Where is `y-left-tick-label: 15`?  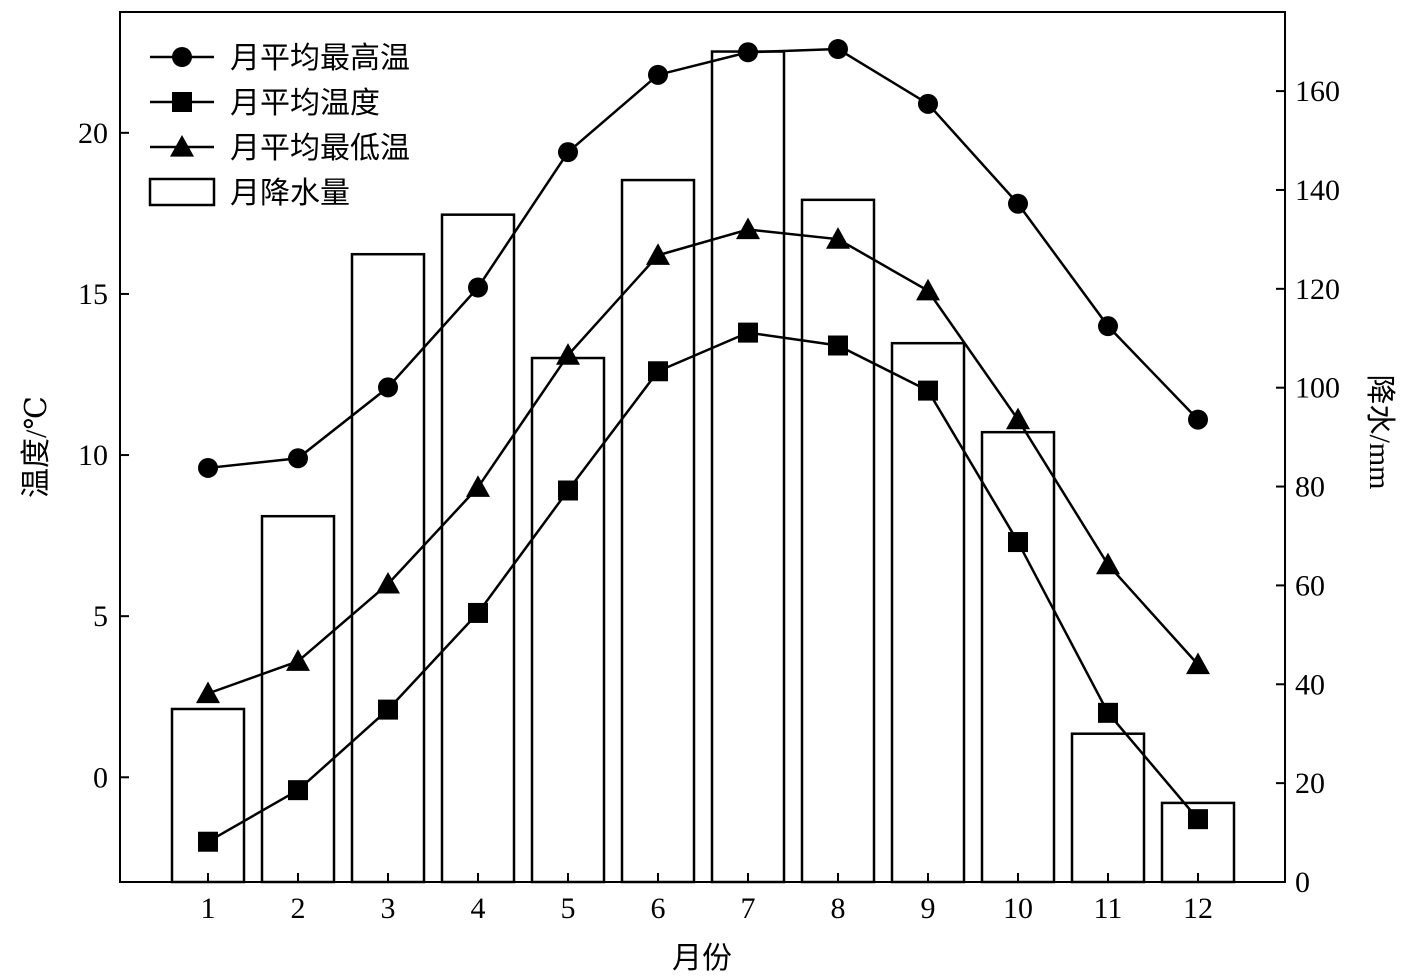
y-left-tick-label: 15 is located at coordinates (93, 294).